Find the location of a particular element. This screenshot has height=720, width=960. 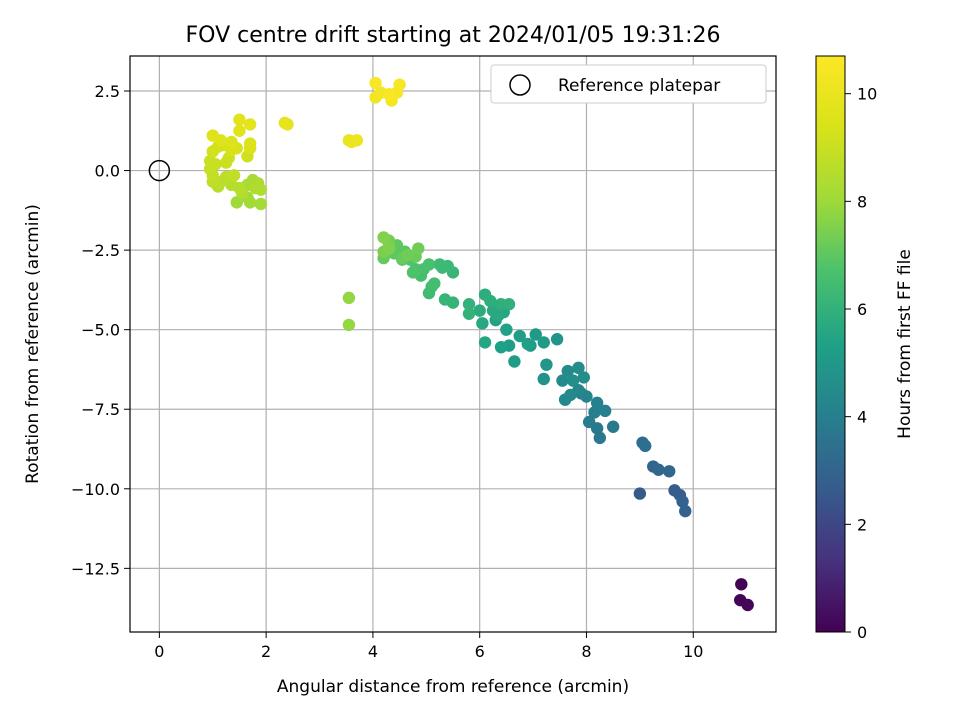

colorbar-tick-label: 8 is located at coordinates (862, 201).